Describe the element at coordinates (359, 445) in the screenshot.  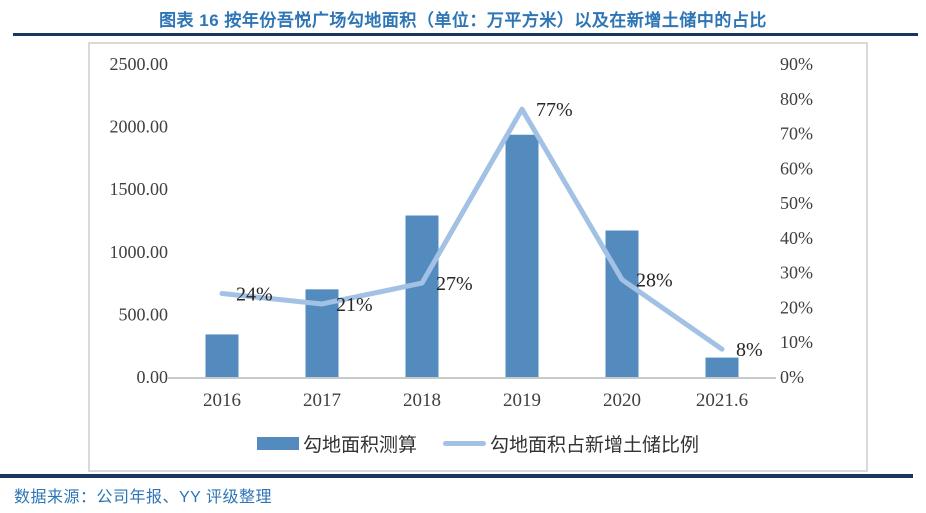
I see `legend-label-bars: 勾地面积测算` at that location.